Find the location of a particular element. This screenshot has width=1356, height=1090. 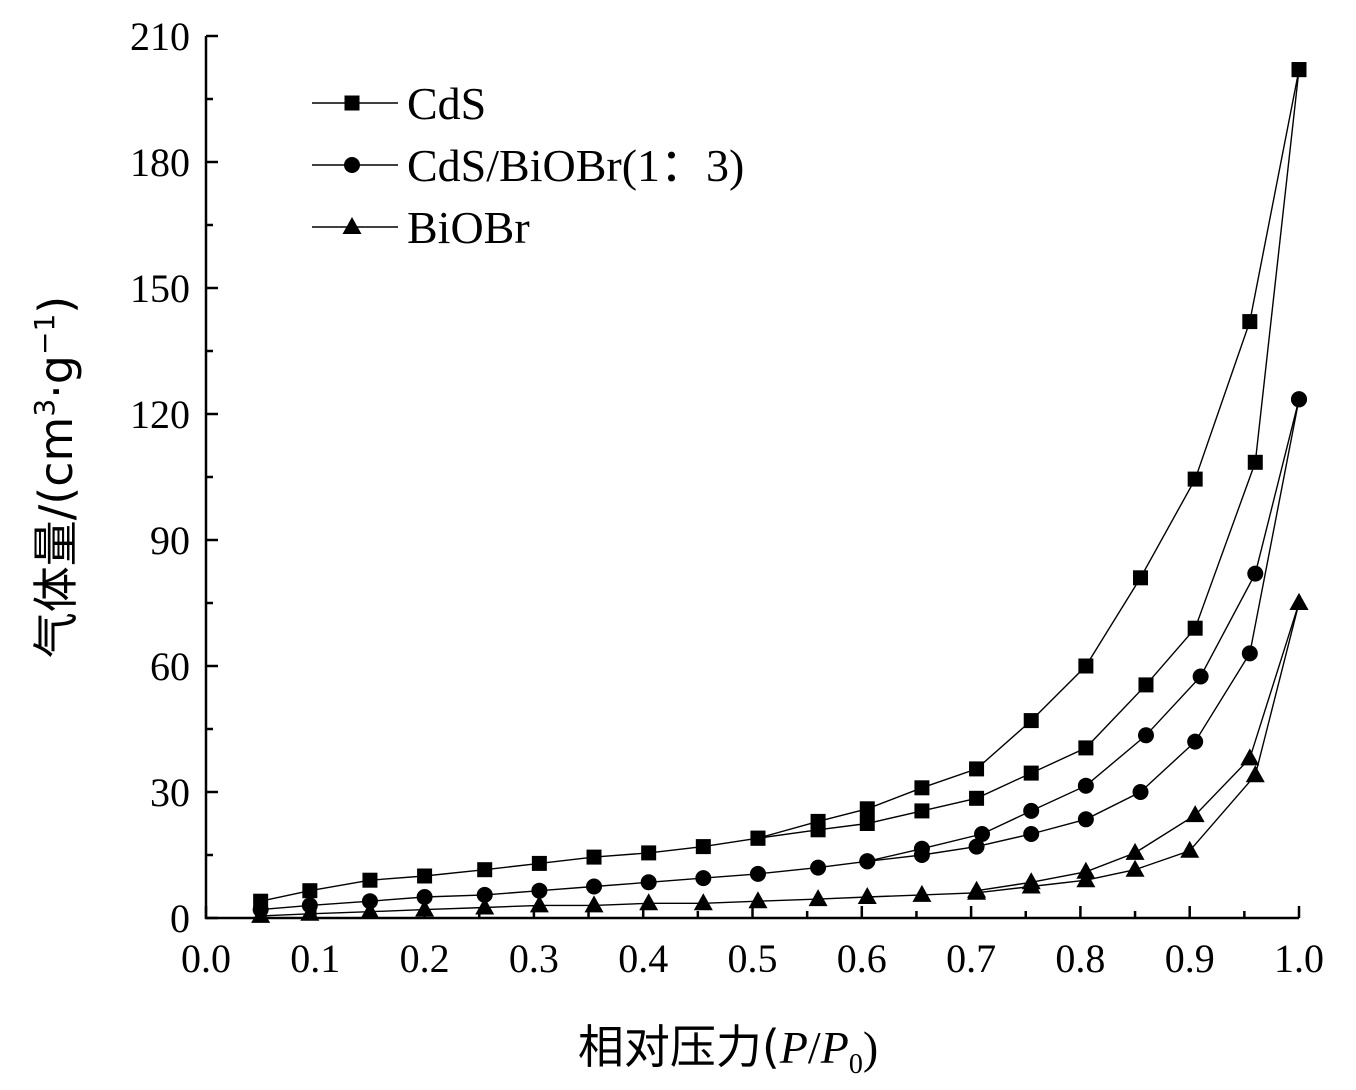

x-tick-label: 0.9 is located at coordinates (1190, 958).